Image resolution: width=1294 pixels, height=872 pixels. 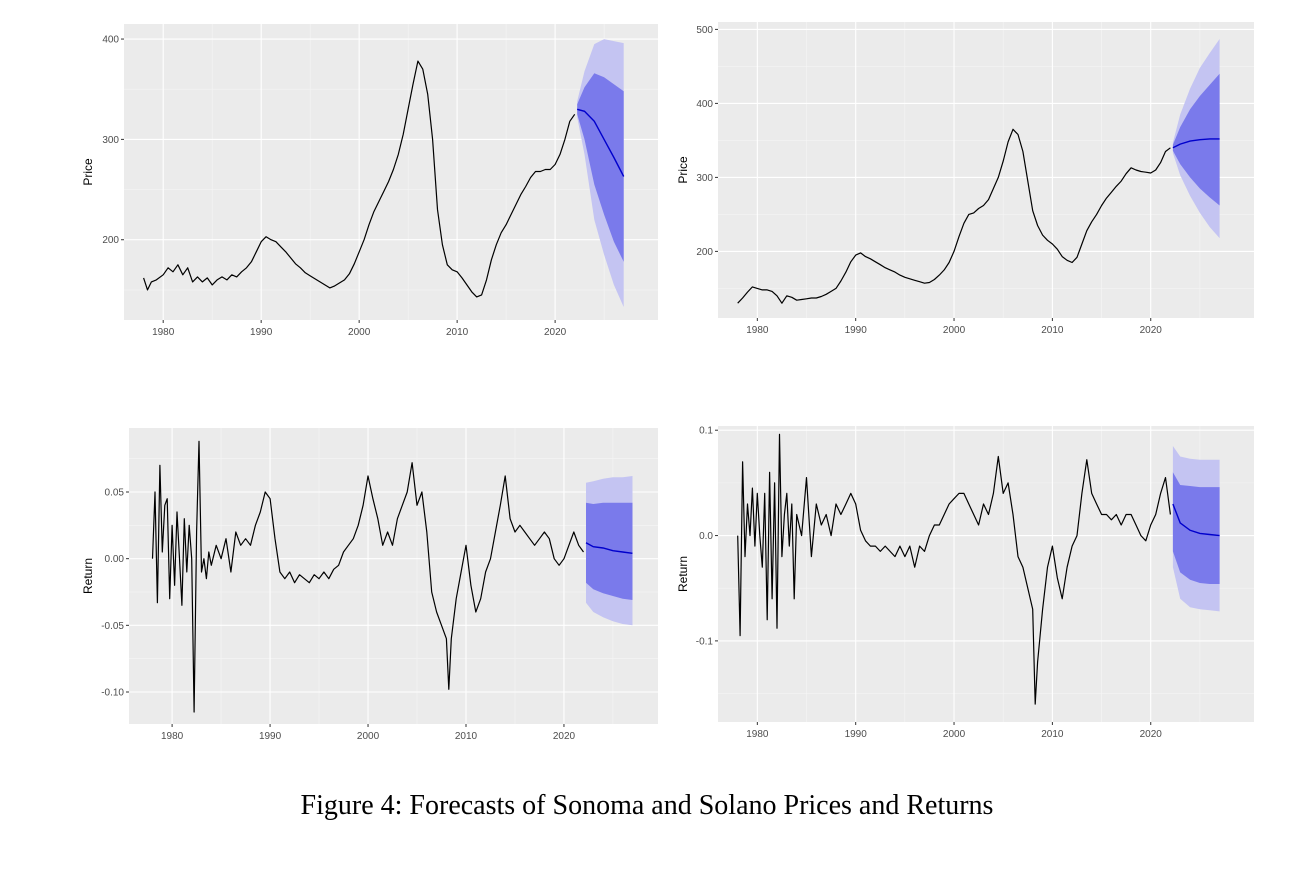 I want to click on solano-price-history-line, so click(x=954, y=216).